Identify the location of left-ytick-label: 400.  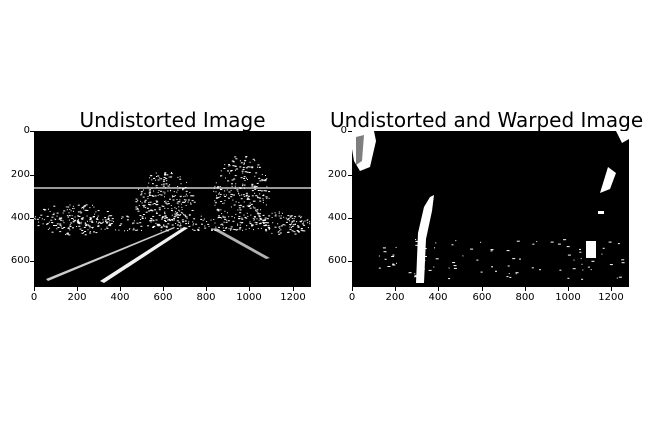
(20, 217).